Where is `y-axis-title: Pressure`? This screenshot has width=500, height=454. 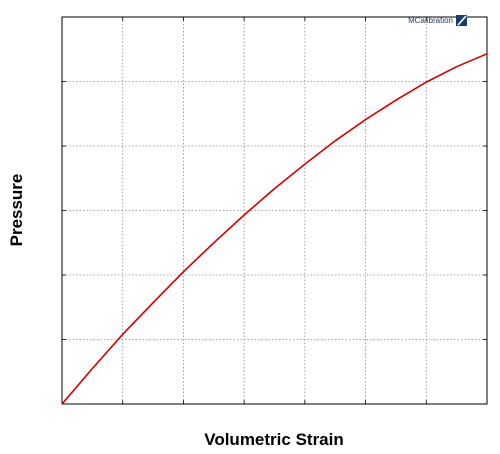 y-axis-title: Pressure is located at coordinates (16, 210).